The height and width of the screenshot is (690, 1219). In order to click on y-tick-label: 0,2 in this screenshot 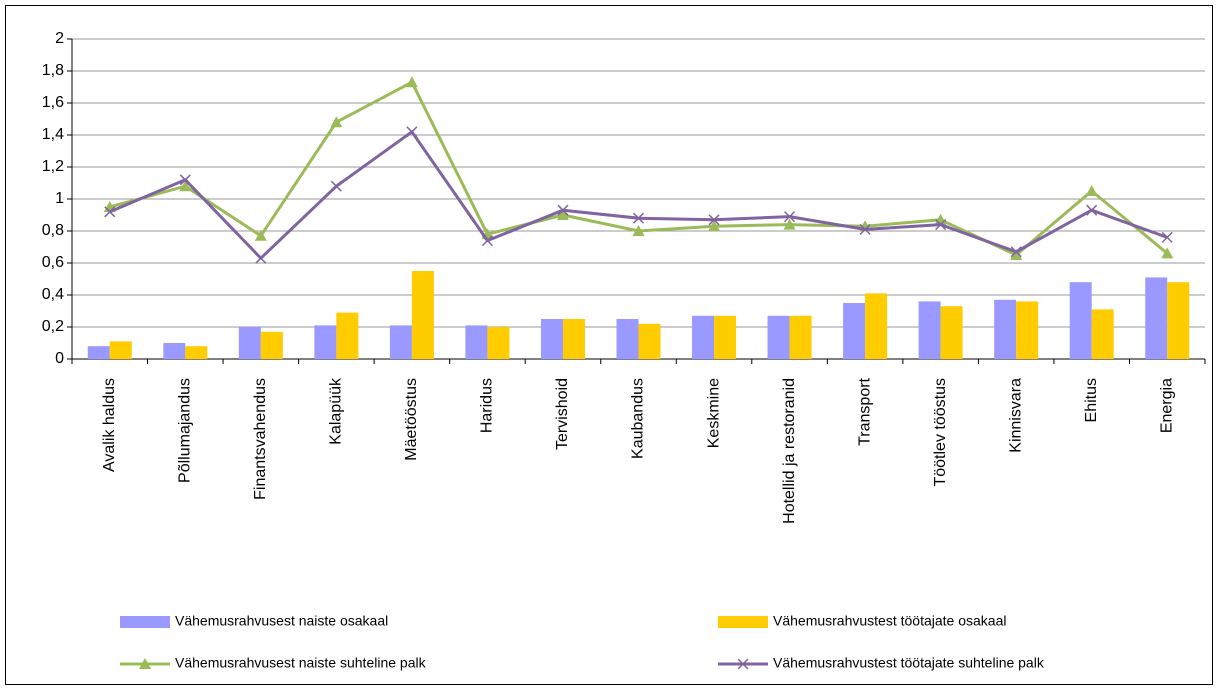, I will do `click(53, 326)`.